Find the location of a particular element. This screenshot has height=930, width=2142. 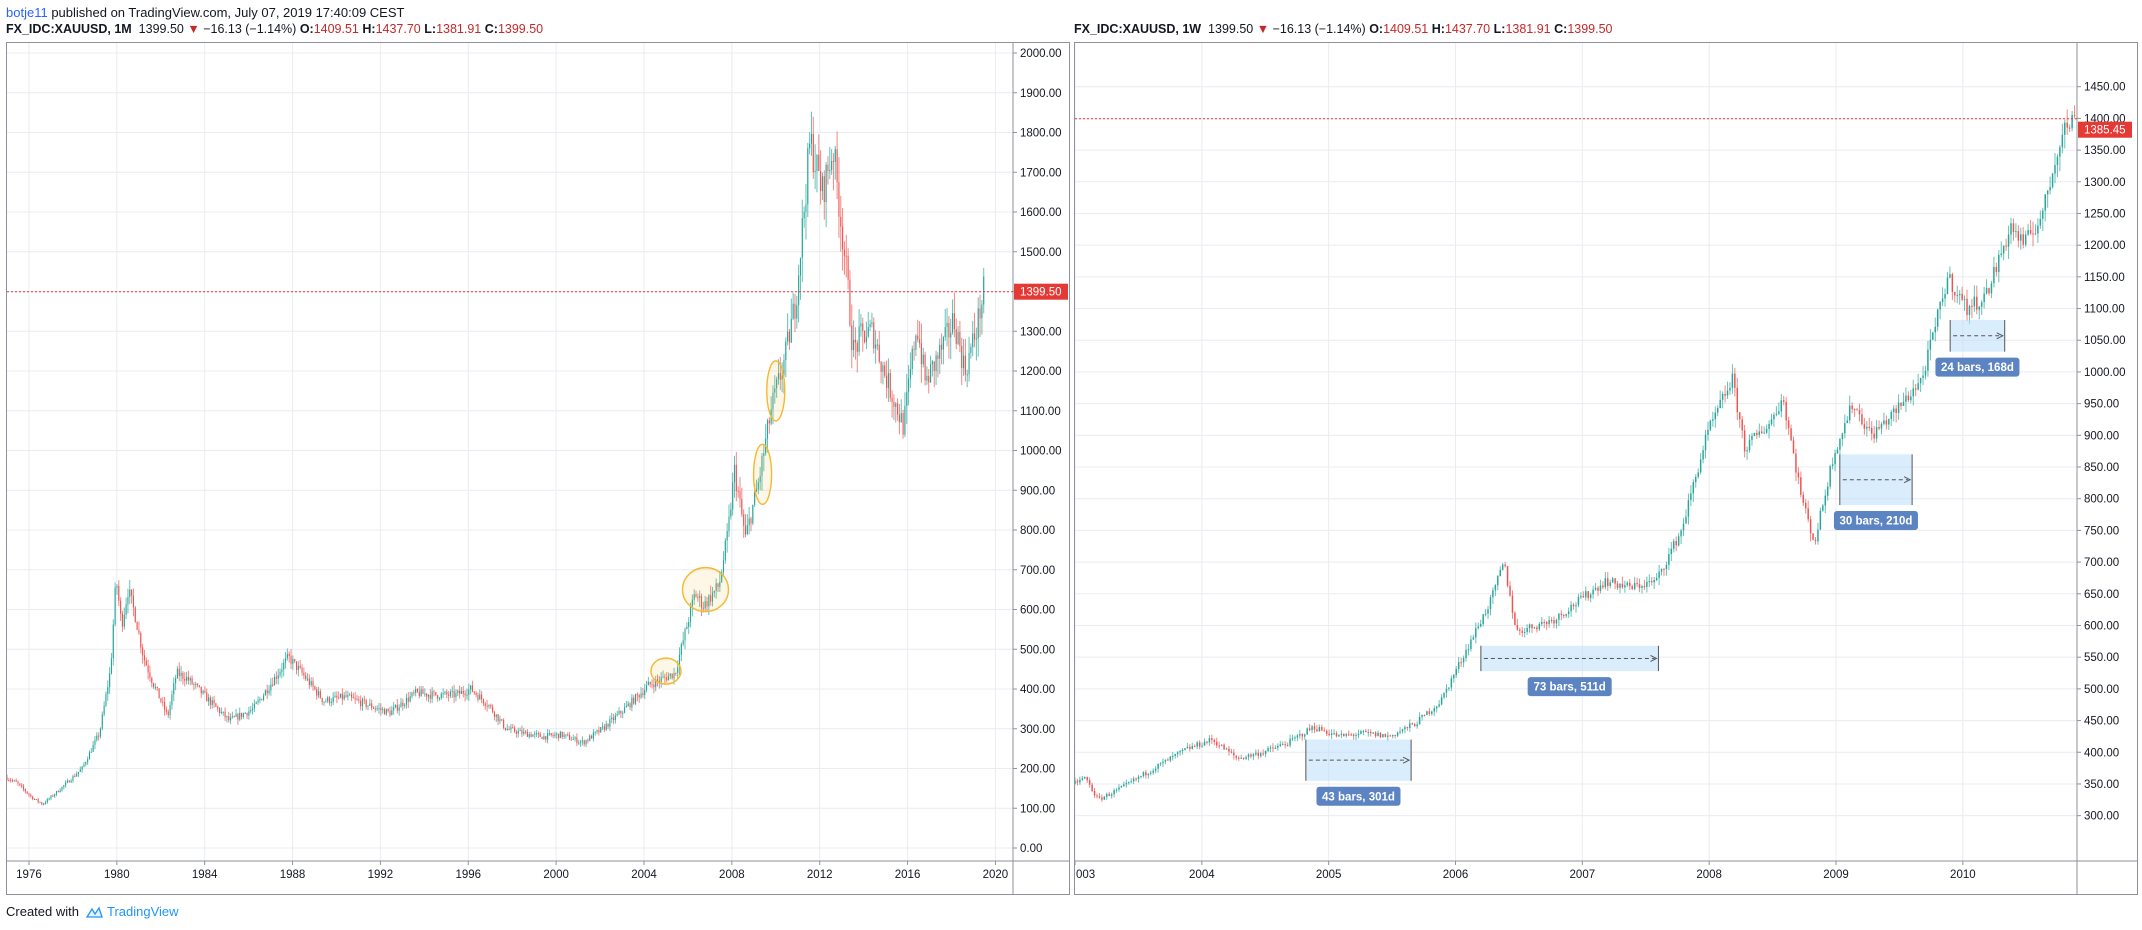

y-tick-label: 650.00 is located at coordinates (2101, 595).